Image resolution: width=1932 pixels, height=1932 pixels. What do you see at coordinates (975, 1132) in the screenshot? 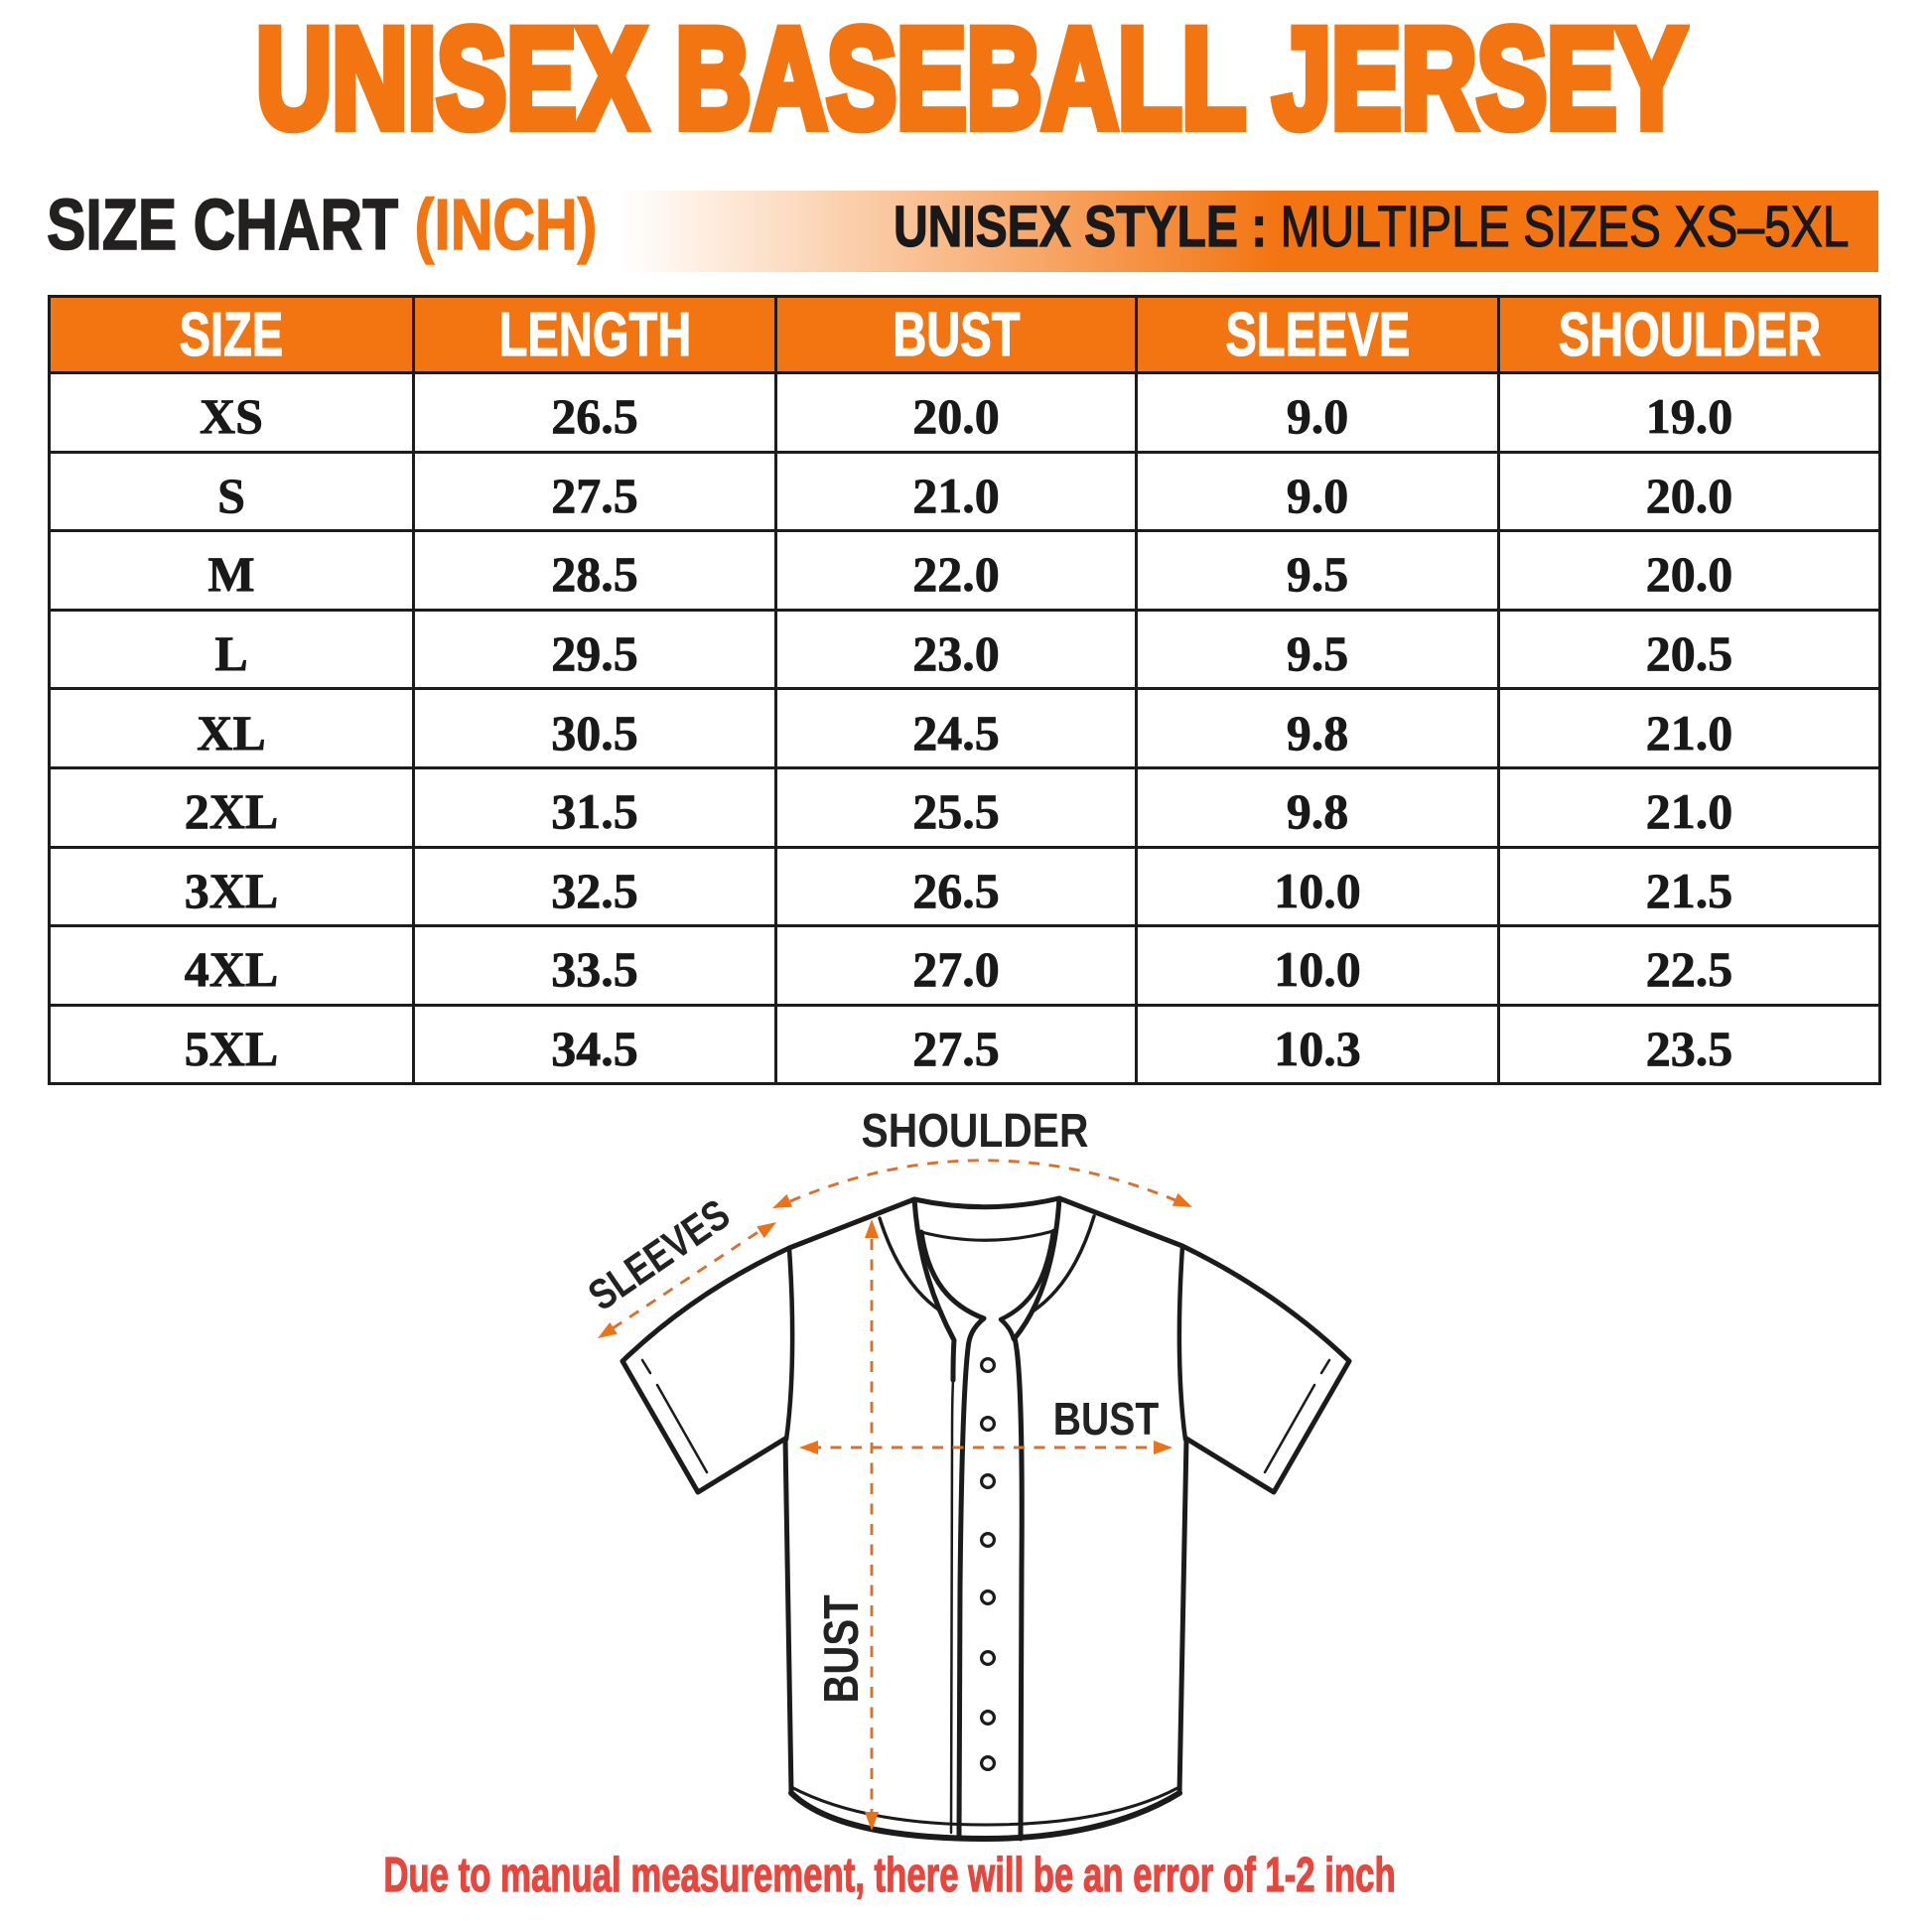
I see `svg-text: SHOULDER` at bounding box center [975, 1132].